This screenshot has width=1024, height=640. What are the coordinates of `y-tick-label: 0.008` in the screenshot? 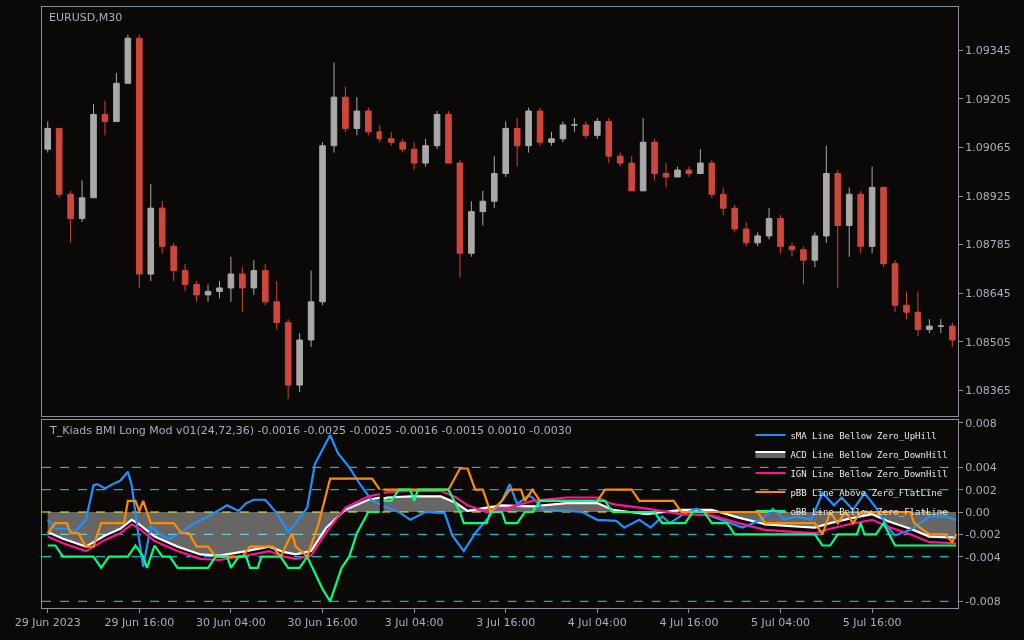 It's located at (981, 423).